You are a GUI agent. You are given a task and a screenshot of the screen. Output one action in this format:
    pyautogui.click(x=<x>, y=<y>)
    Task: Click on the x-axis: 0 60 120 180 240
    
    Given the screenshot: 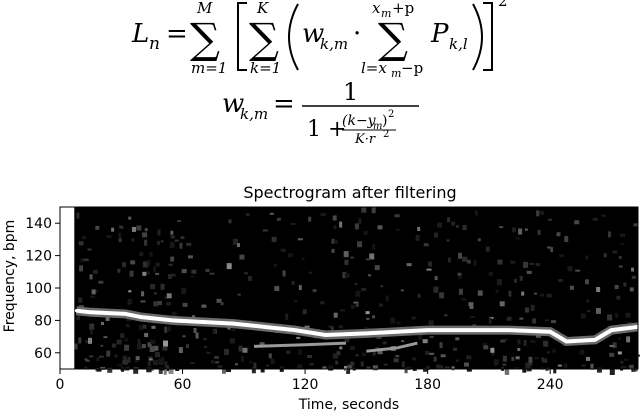 What is the action you would take?
    pyautogui.click(x=310, y=381)
    